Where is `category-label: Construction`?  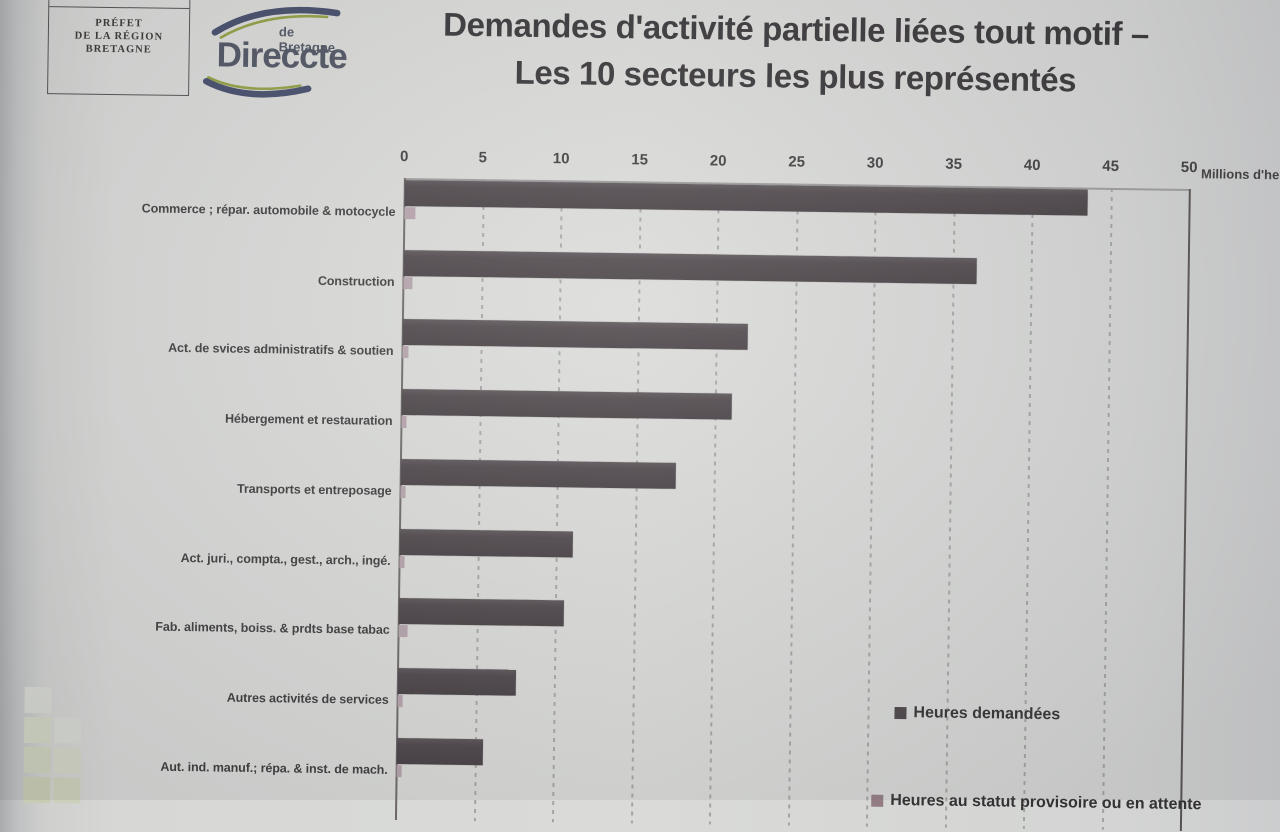
category-label: Construction is located at coordinates (245, 279).